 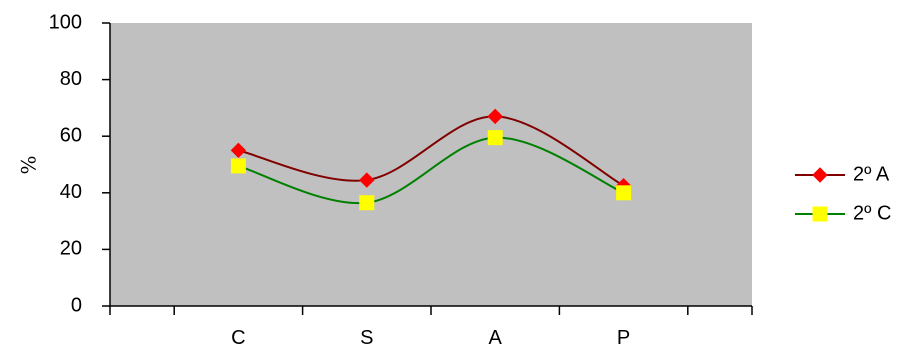 I want to click on y-tick-label: 100, so click(x=65, y=22).